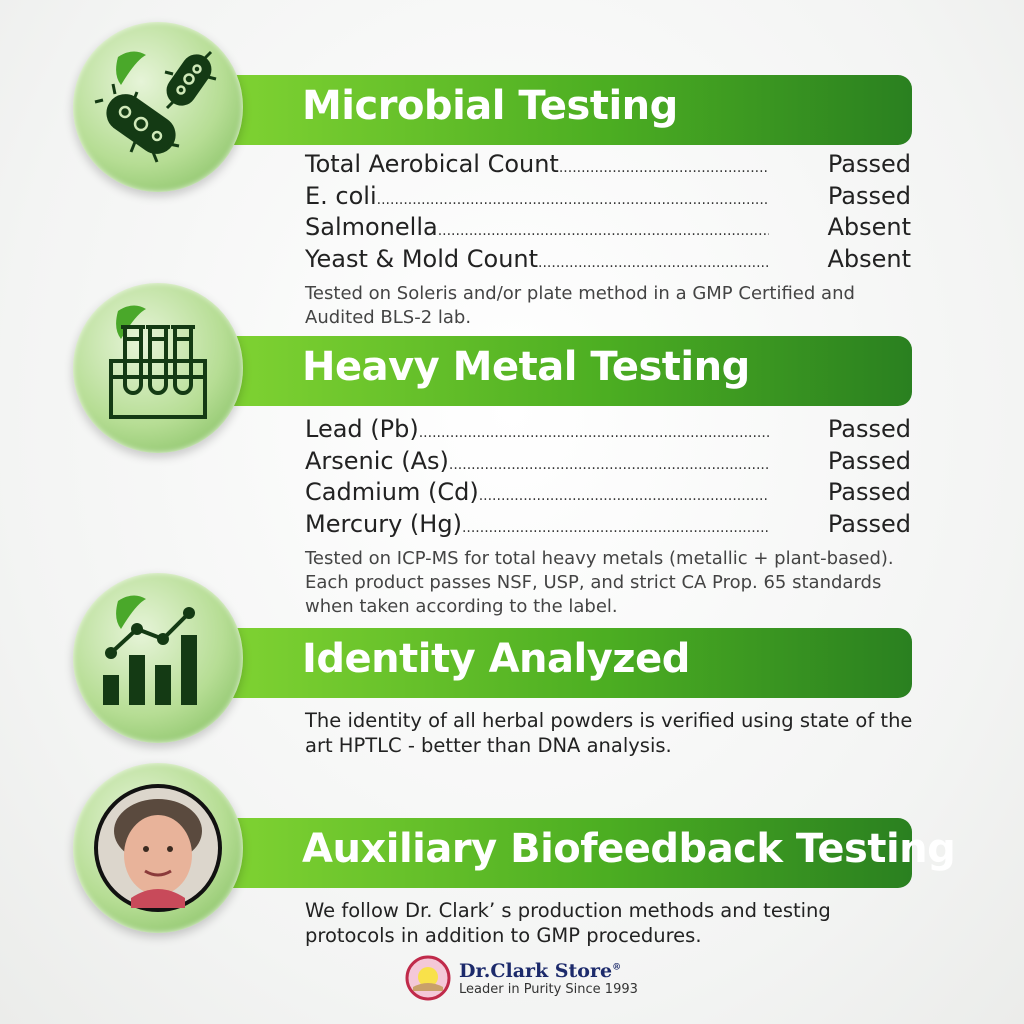 This screenshot has width=1024, height=1024. I want to click on test-tubes-icon, so click(158, 368).